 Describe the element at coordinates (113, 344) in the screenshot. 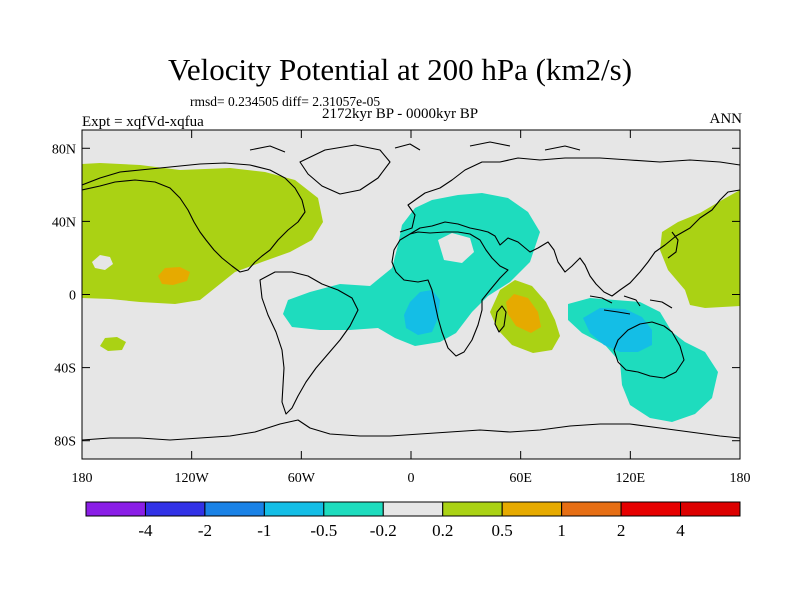

I see `south-pacific-positive-region` at that location.